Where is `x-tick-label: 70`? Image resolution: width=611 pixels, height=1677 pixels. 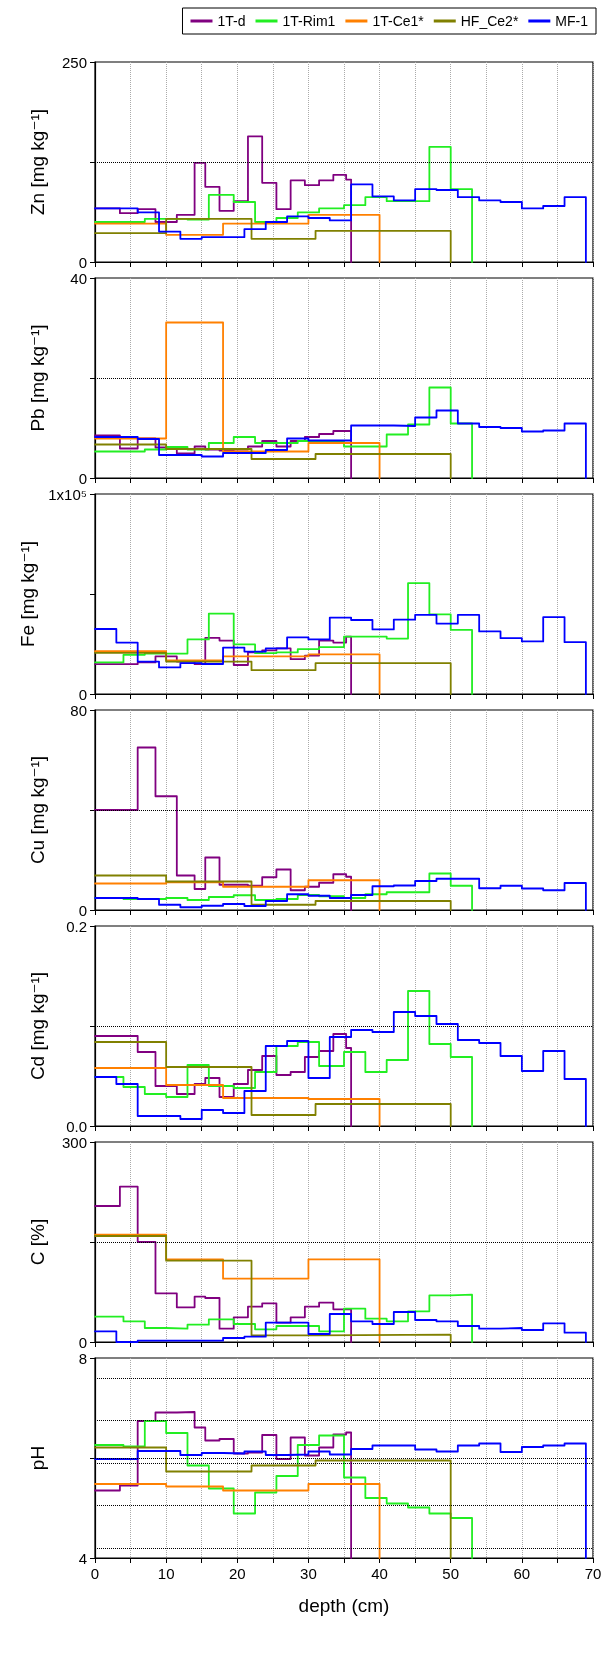 x-tick-label: 70 is located at coordinates (593, 1573).